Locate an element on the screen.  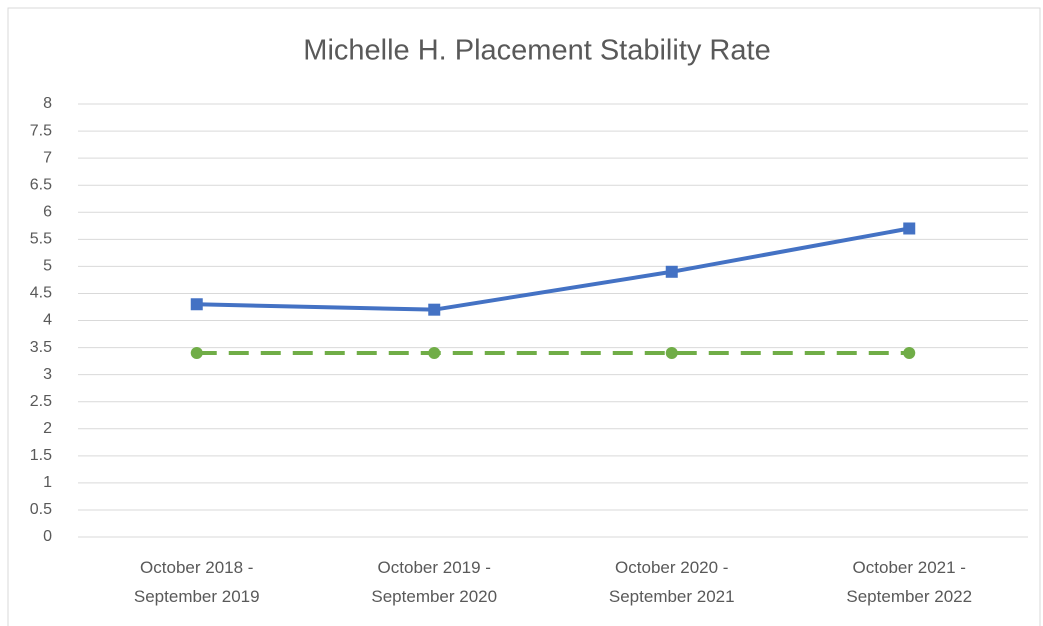
y-tick-label: 7 is located at coordinates (47, 157).